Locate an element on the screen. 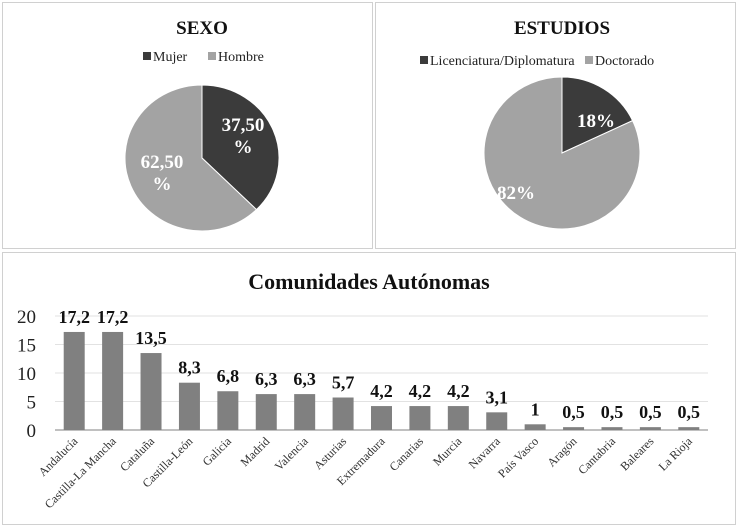  y-tick-label: 5 is located at coordinates (32, 403).